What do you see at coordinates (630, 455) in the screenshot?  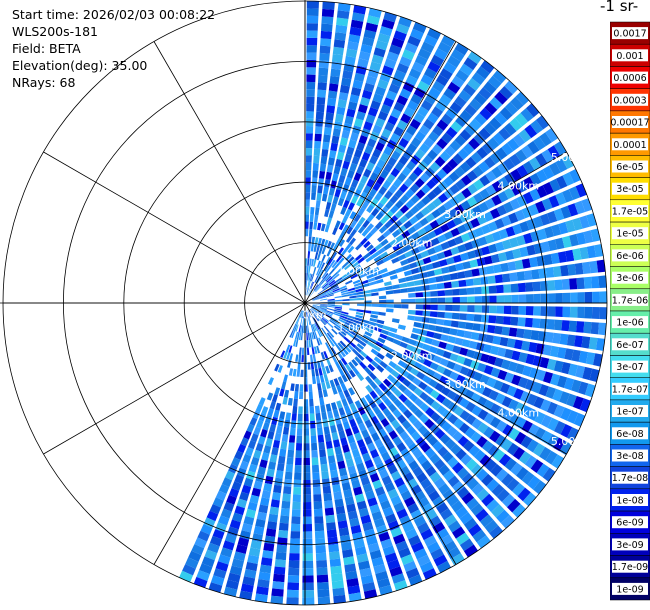 I see `colorbar-label-bg` at bounding box center [630, 455].